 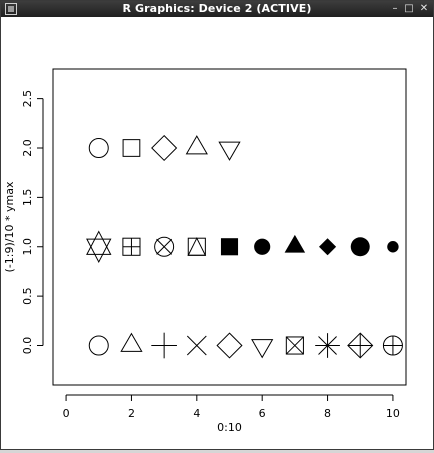 What do you see at coordinates (27, 99) in the screenshot?
I see `y-tick-label: 2.5` at bounding box center [27, 99].